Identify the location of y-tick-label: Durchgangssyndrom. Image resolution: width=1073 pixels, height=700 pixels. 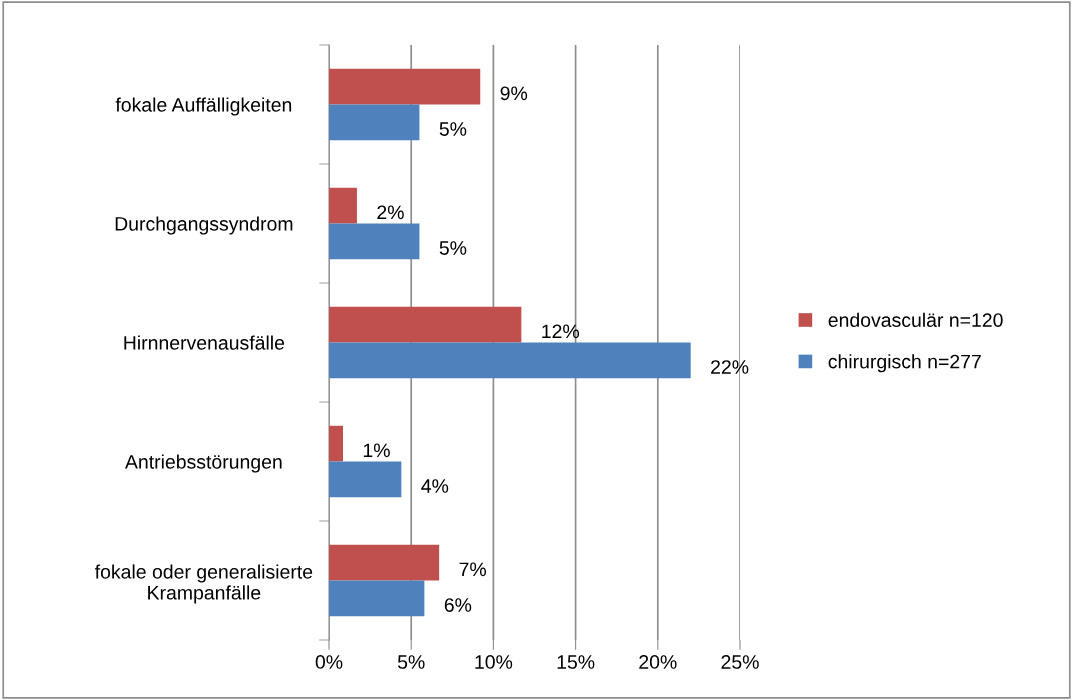
(204, 225).